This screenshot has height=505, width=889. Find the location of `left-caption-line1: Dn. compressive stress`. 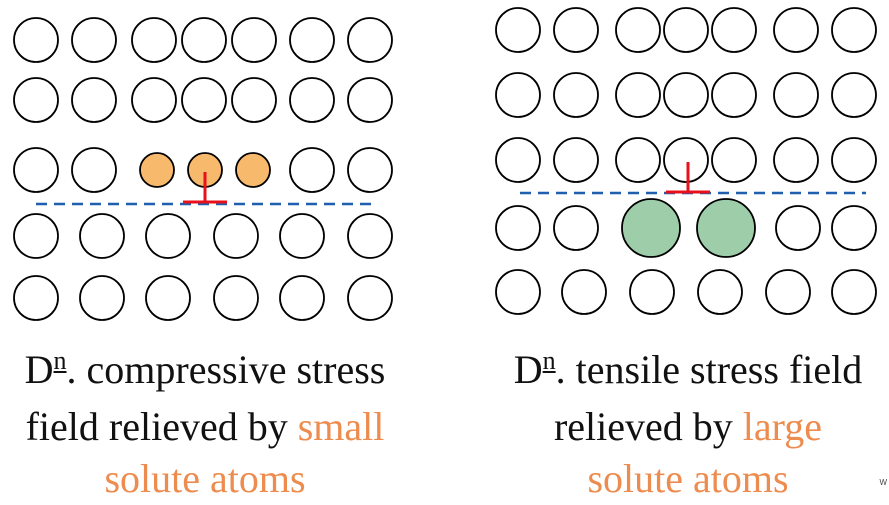

left-caption-line1: Dn. compressive stress is located at coordinates (205, 369).